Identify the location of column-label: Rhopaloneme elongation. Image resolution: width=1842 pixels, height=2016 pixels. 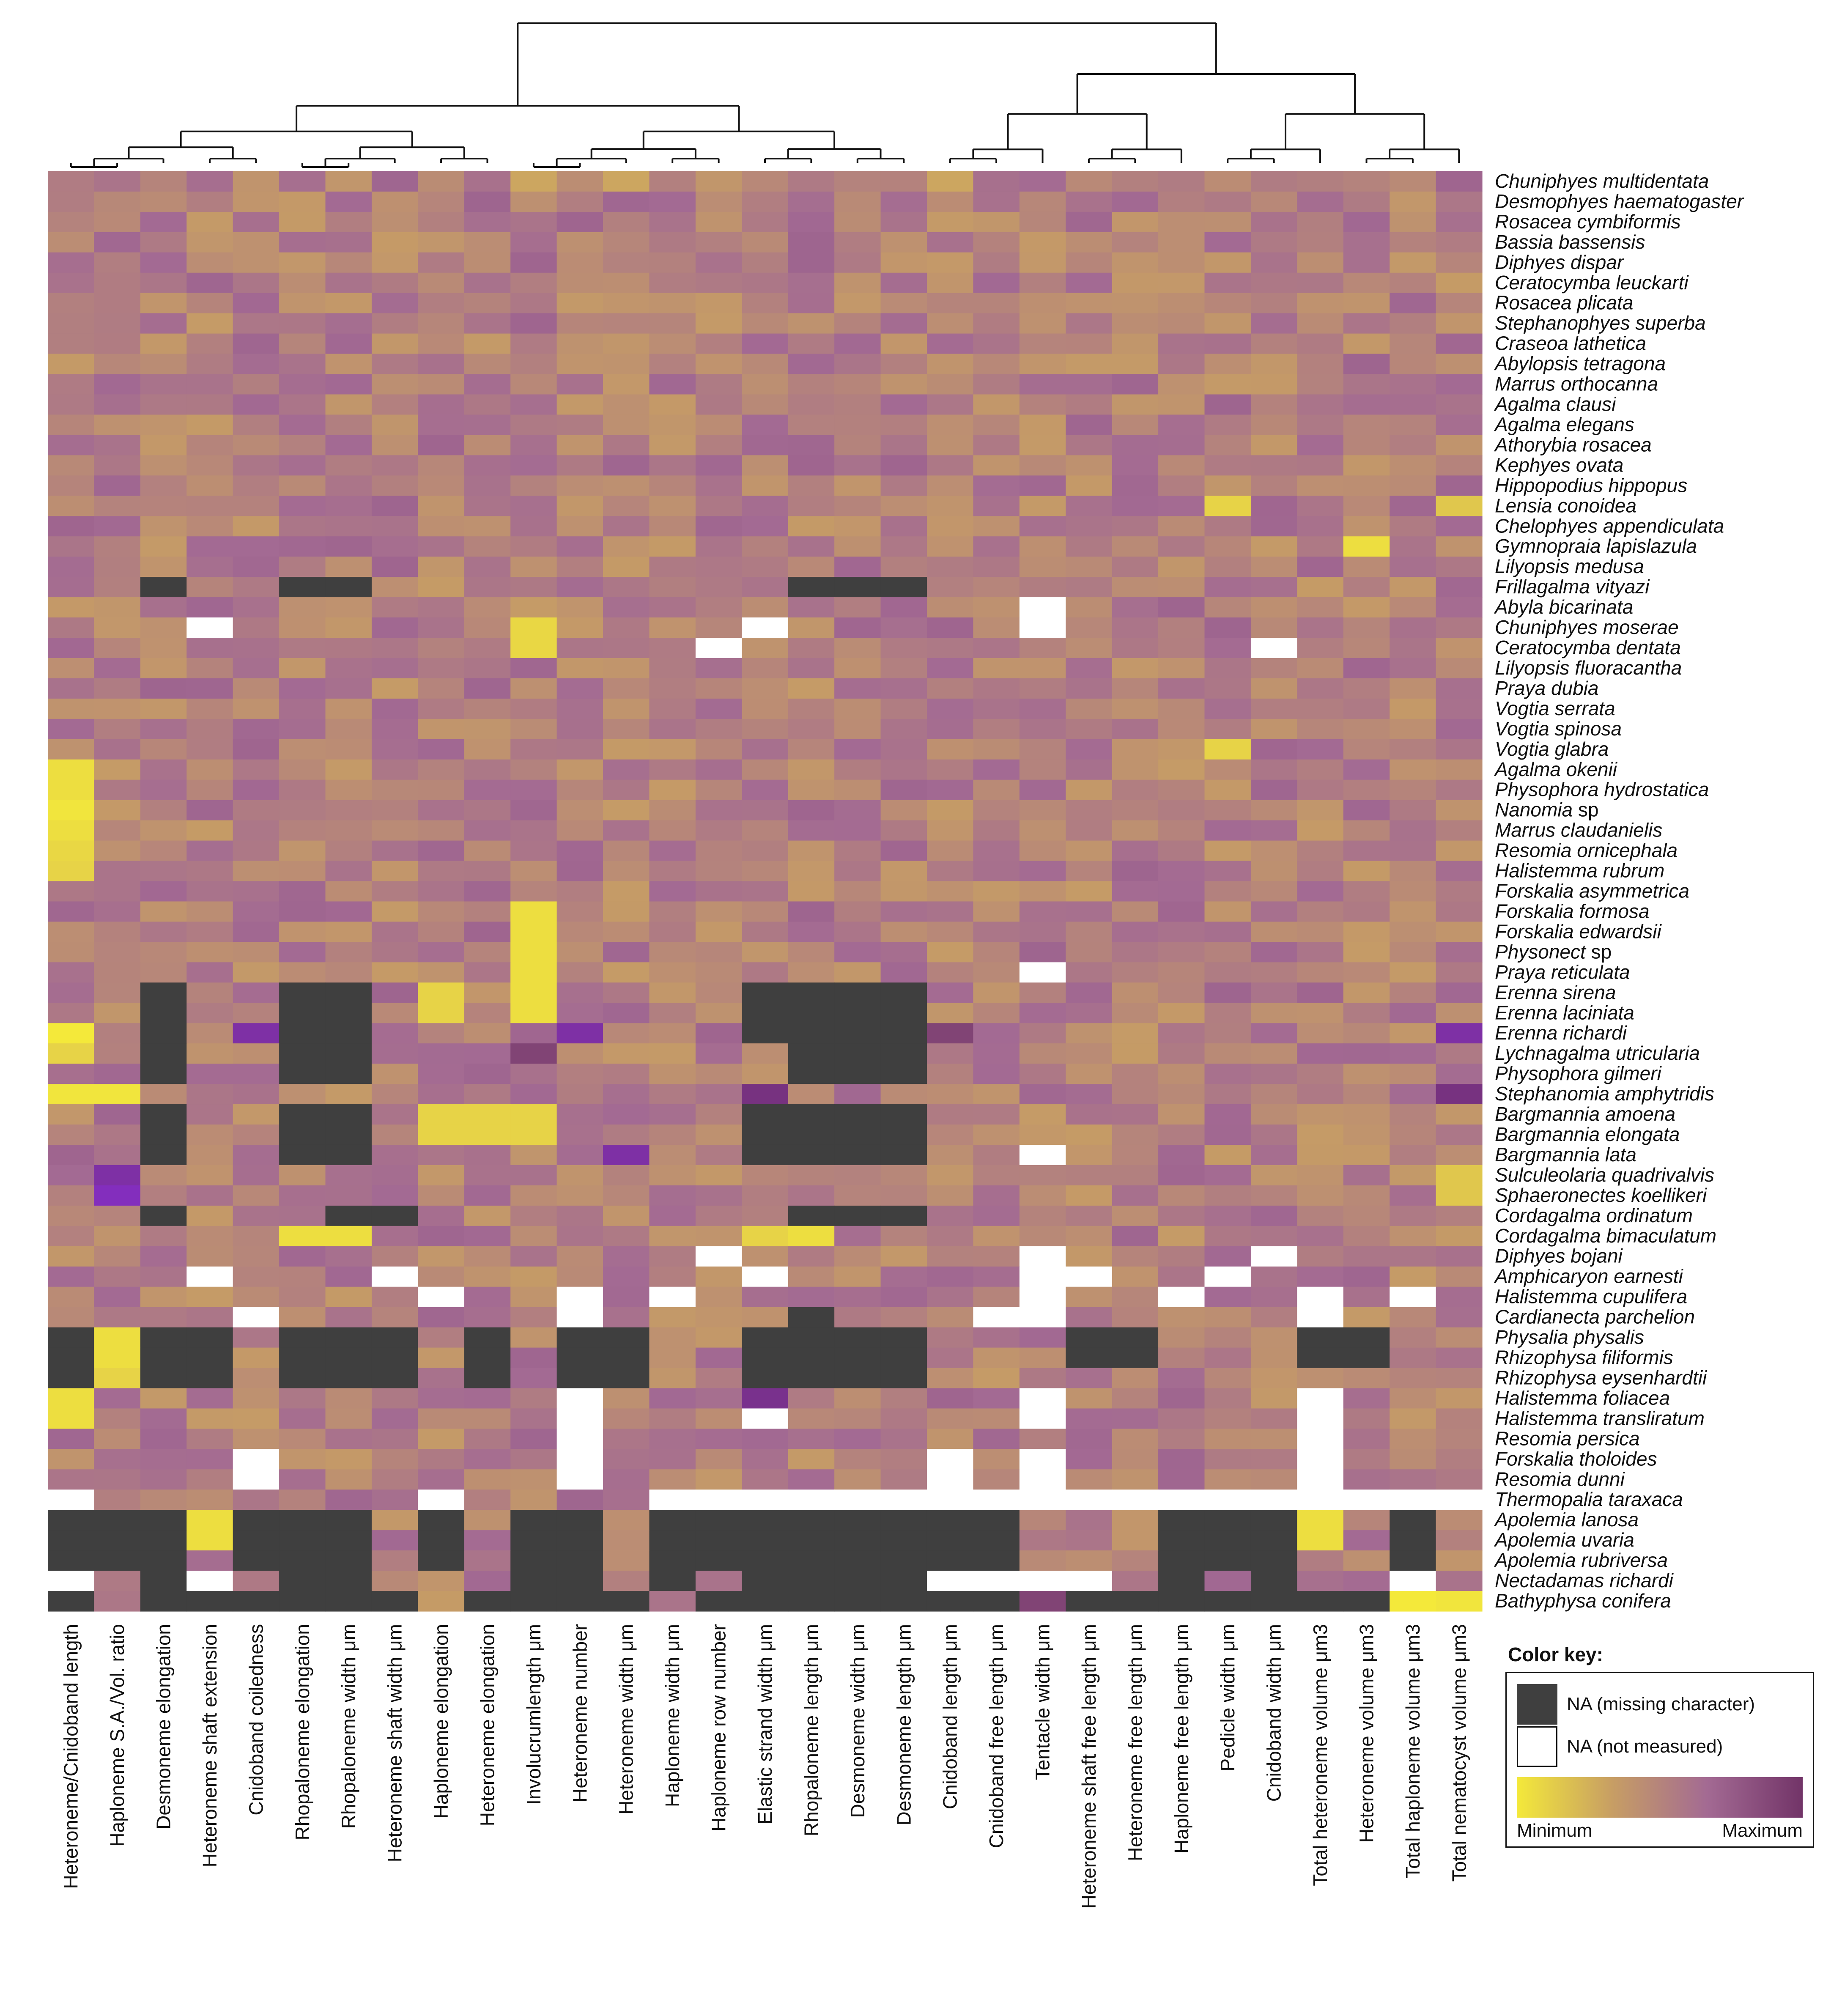
(302, 1732).